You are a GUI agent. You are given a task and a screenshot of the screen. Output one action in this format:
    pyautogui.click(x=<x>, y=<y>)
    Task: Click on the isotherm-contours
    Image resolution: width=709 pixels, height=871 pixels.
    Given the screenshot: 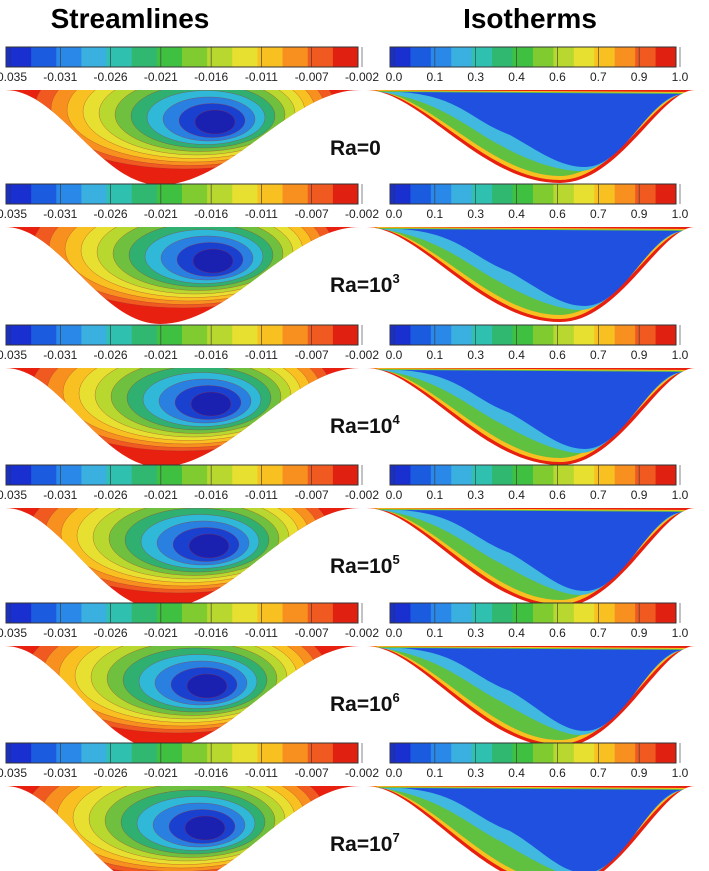 What is the action you would take?
    pyautogui.click(x=530, y=695)
    